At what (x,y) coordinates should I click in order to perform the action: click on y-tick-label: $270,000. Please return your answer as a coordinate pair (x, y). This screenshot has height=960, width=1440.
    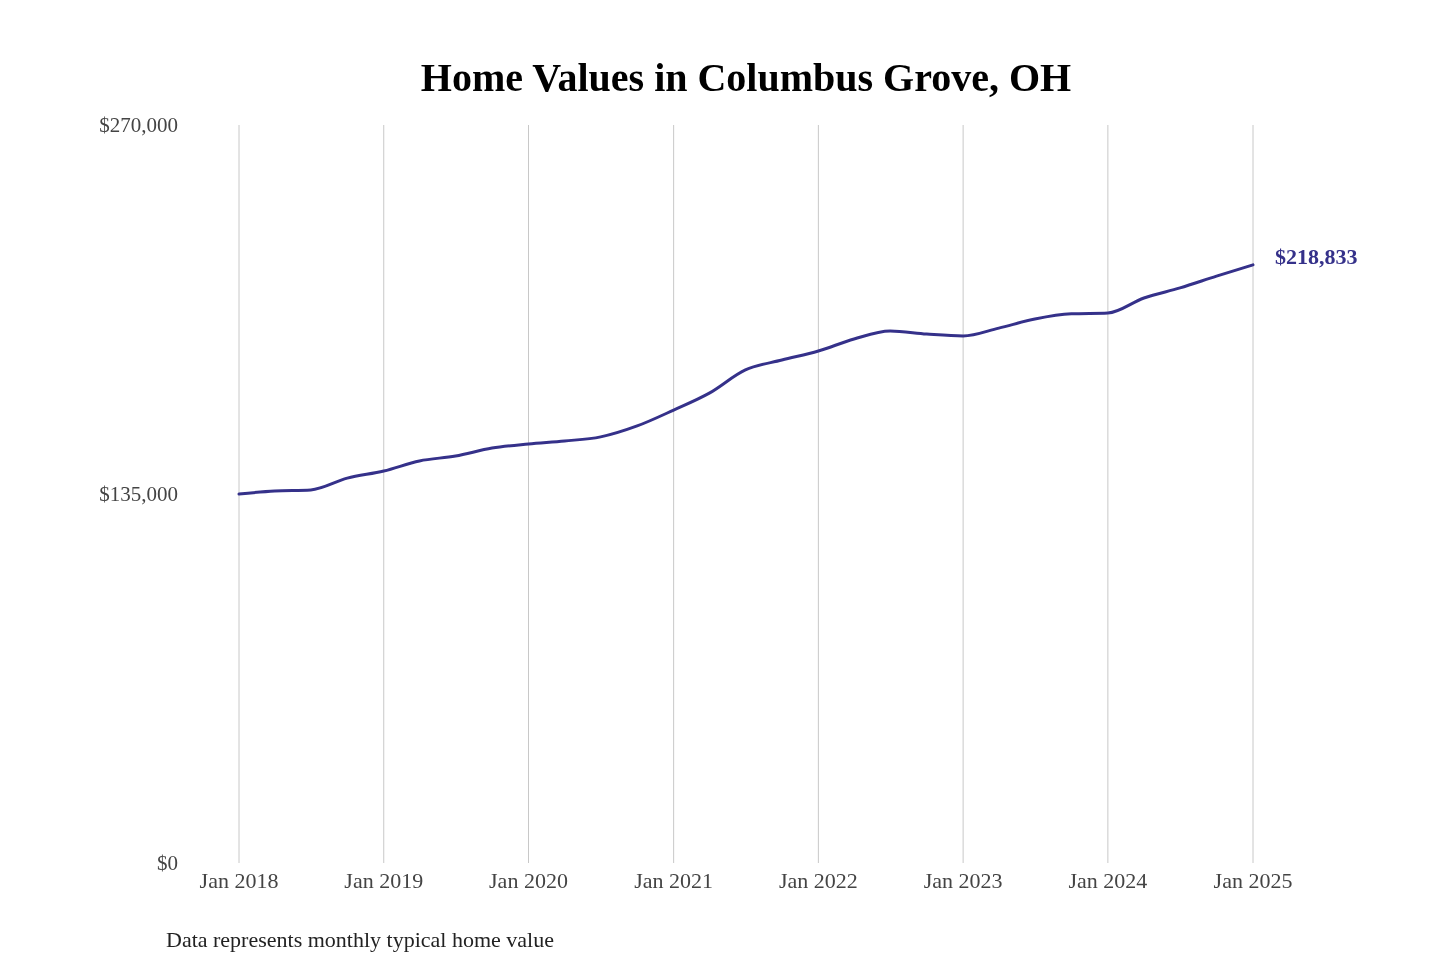
    Looking at the image, I should click on (138, 125).